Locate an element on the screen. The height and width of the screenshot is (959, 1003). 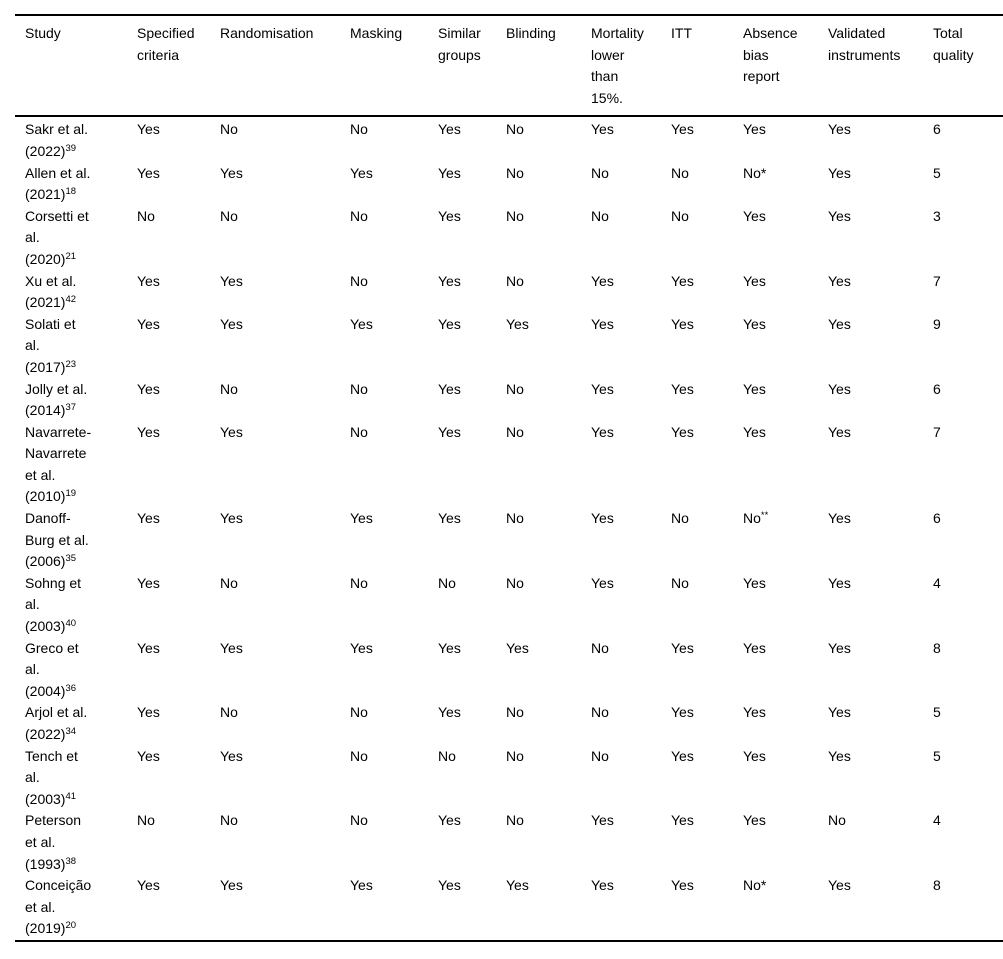
study-cell: Navarrete- Navarrete et al. (2010)19 is located at coordinates (58, 464).